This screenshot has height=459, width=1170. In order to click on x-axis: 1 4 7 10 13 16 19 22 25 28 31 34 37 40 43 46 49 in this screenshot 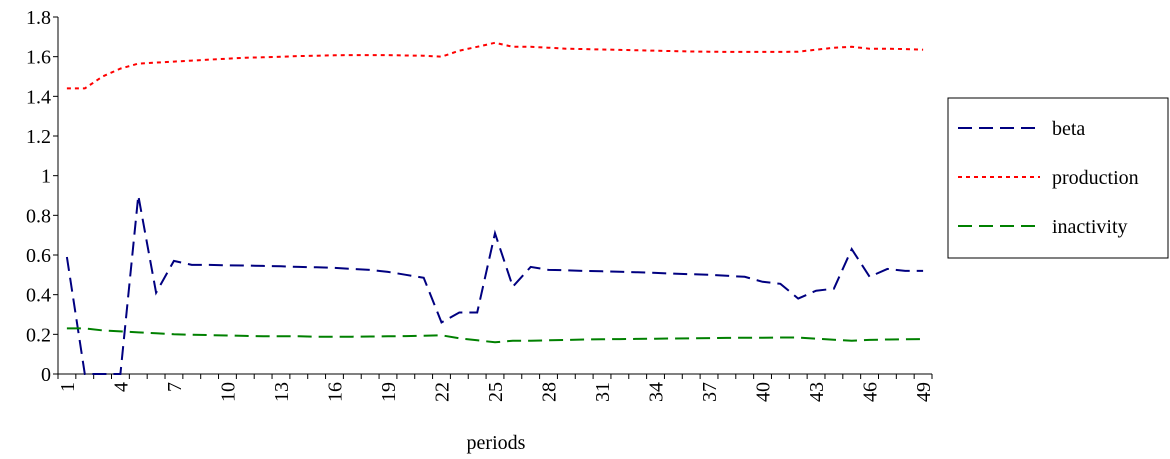, I will do `click(496, 387)`.